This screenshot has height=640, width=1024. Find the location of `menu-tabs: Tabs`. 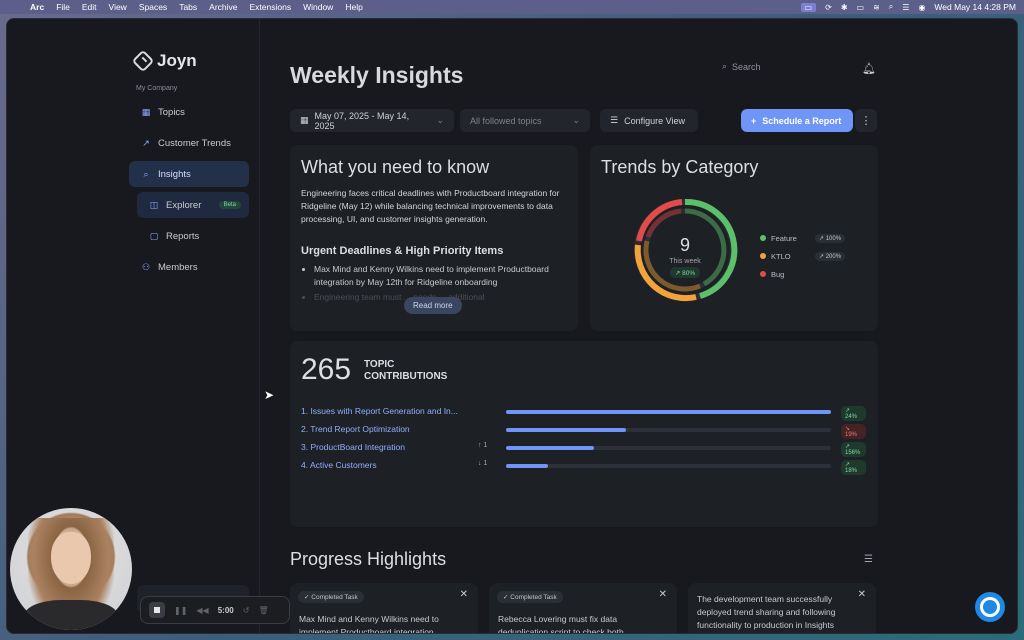

menu-tabs: Tabs is located at coordinates (188, 7).